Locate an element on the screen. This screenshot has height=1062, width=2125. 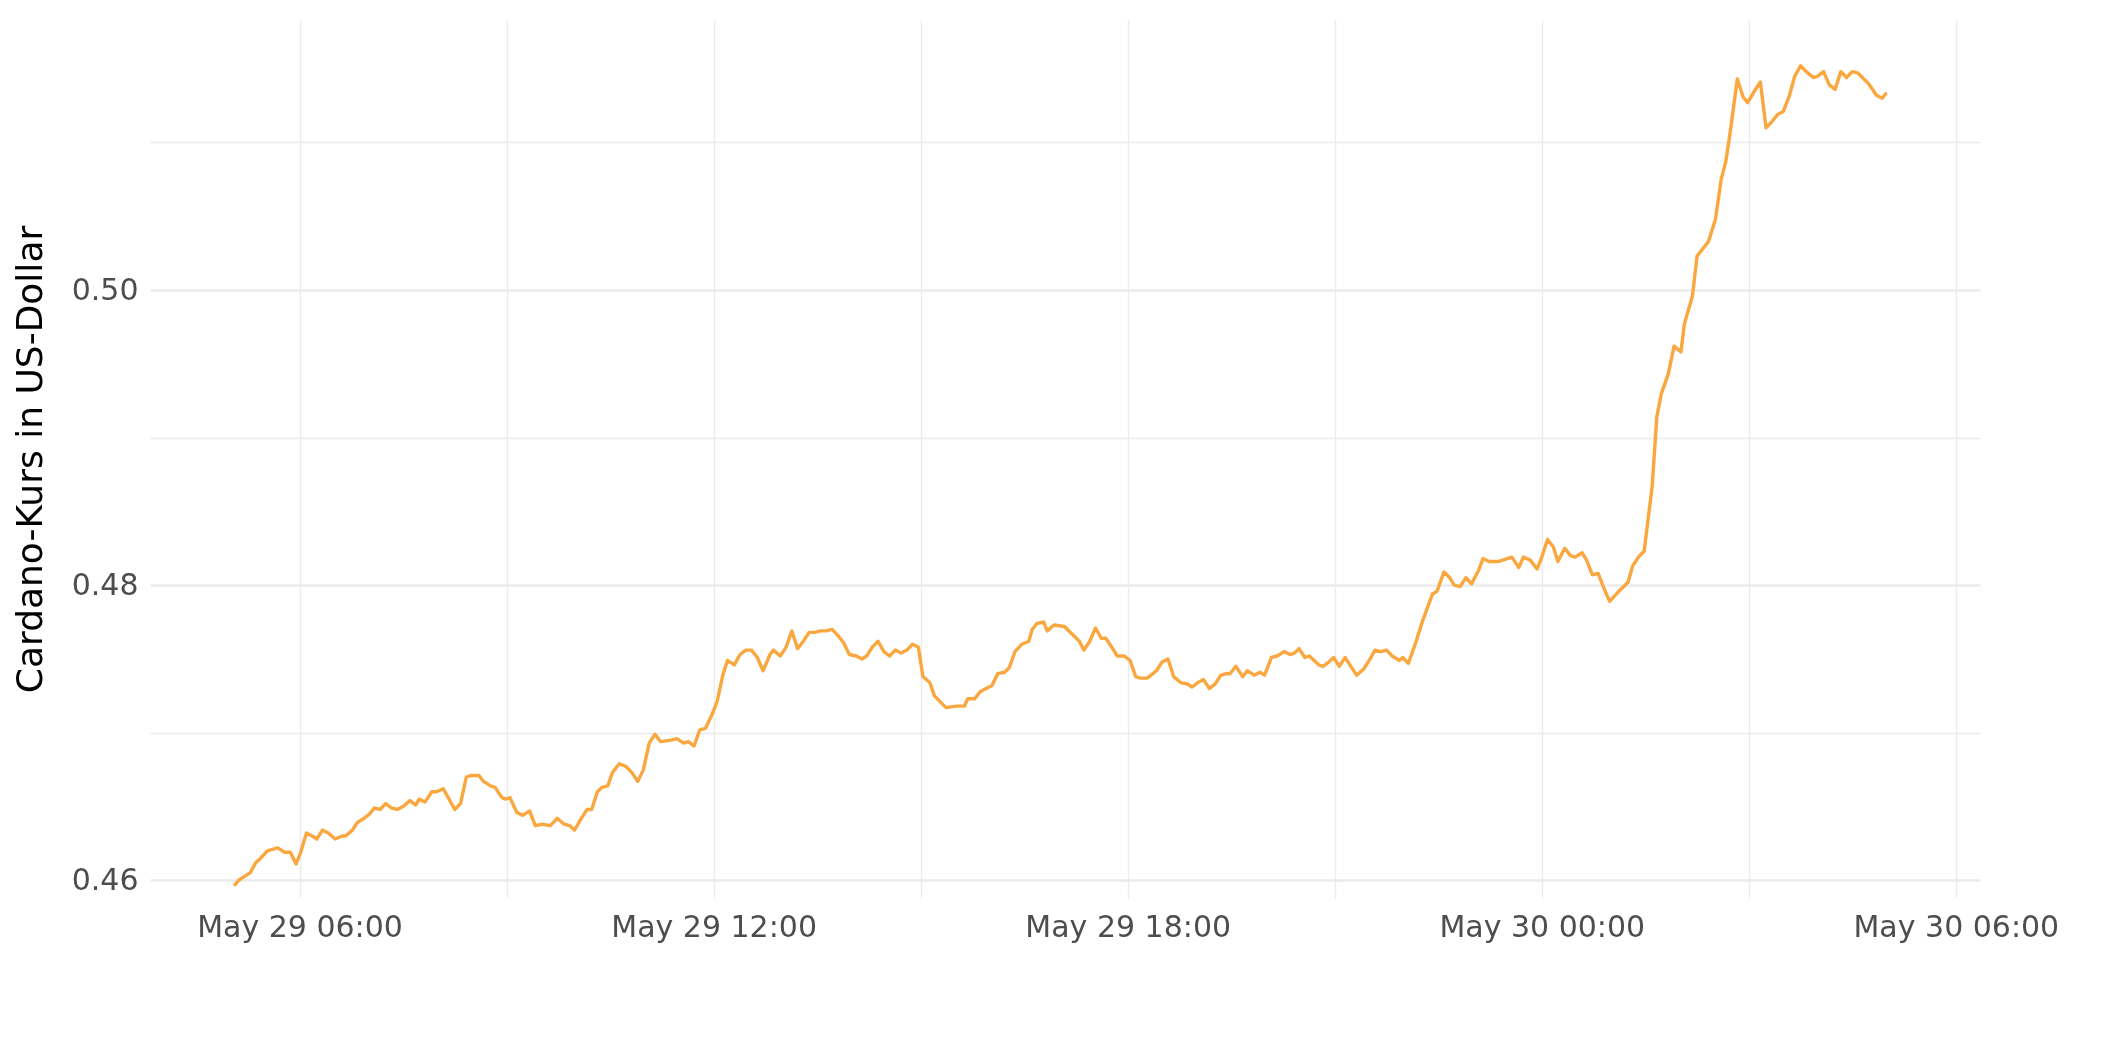
x-tick-label: May 29 18:00 is located at coordinates (1128, 926).